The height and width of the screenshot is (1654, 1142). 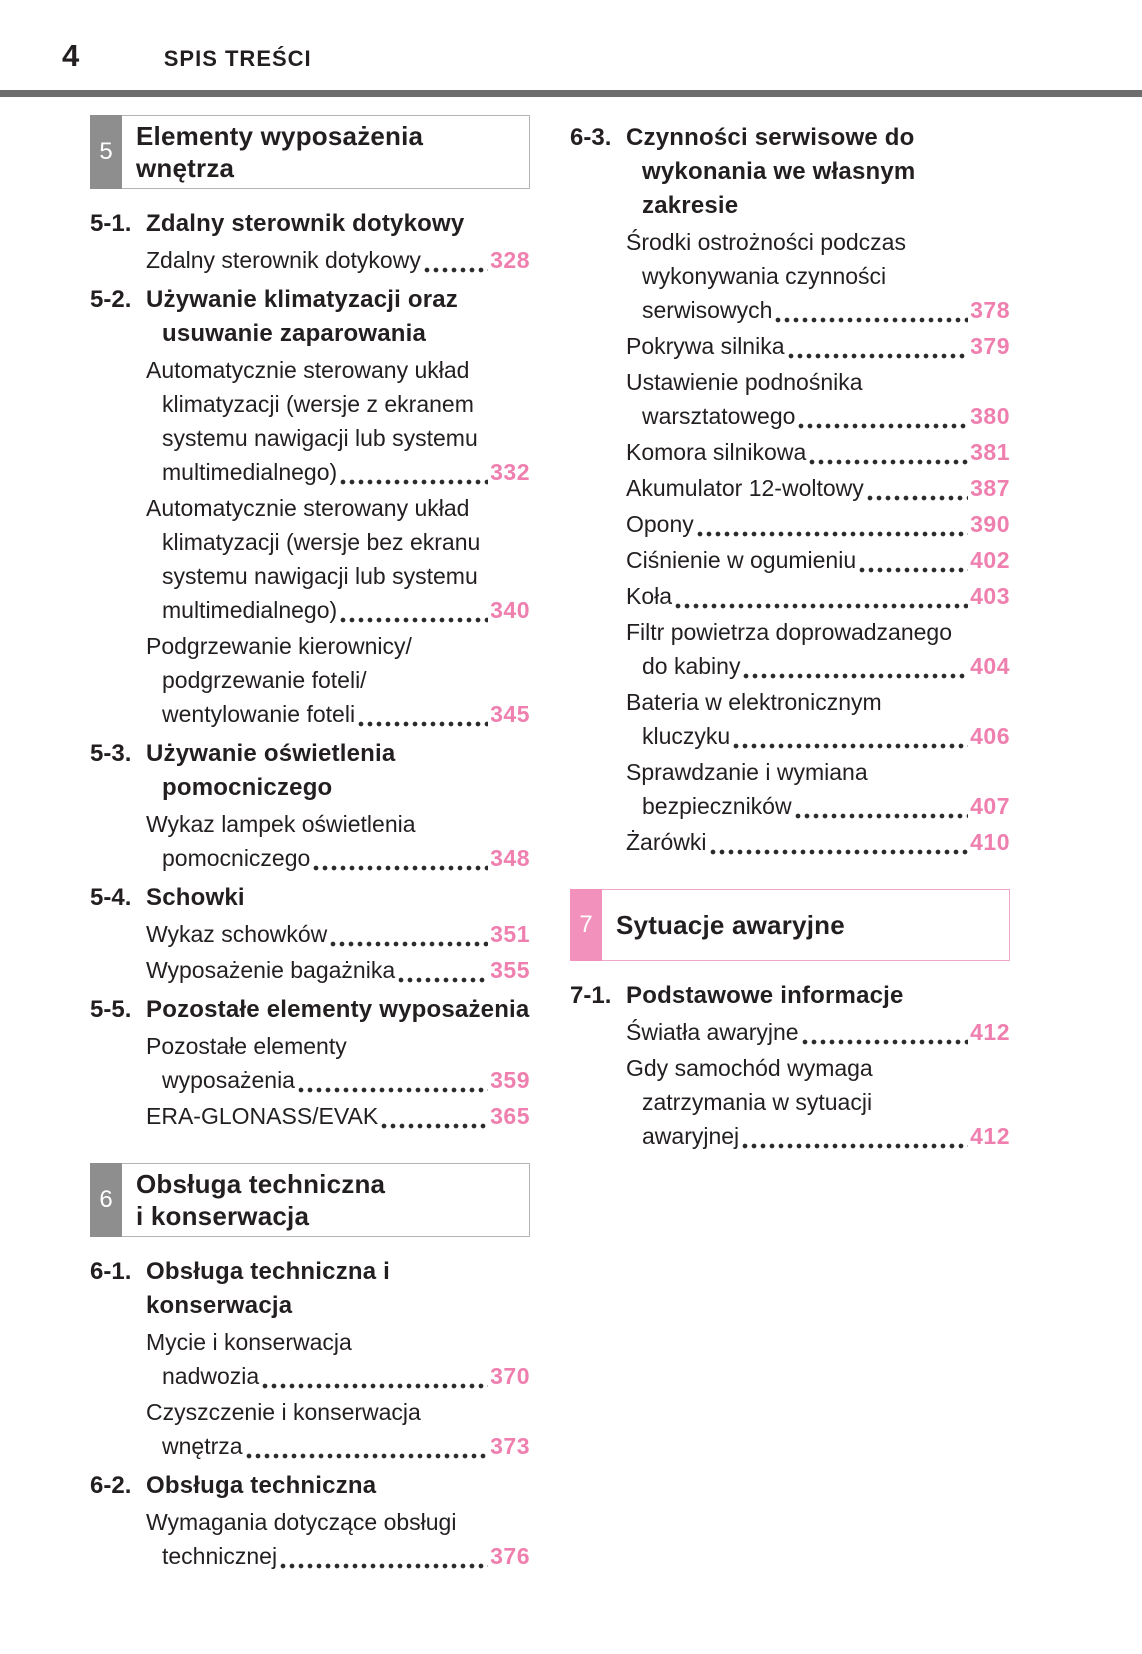 I want to click on toc-entry-leader-line: Wyposażenie bagażnika 355, so click(x=338, y=970).